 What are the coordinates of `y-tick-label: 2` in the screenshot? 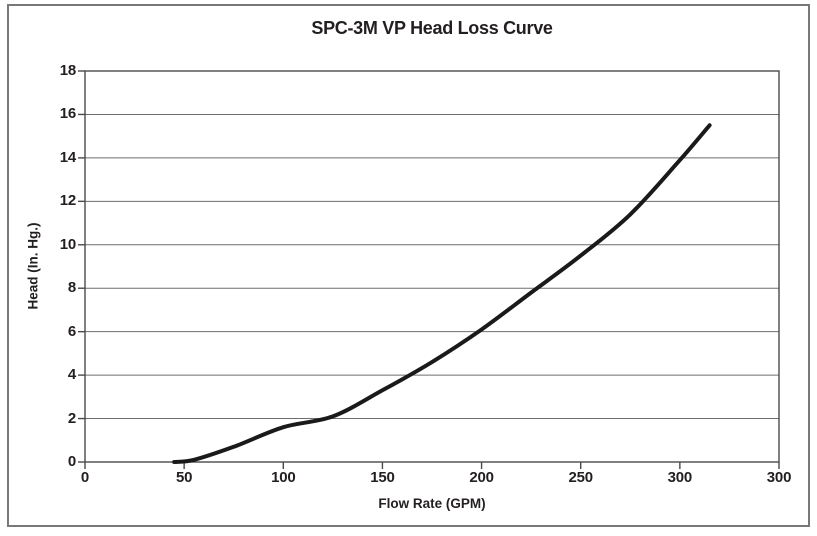 It's located at (71, 418).